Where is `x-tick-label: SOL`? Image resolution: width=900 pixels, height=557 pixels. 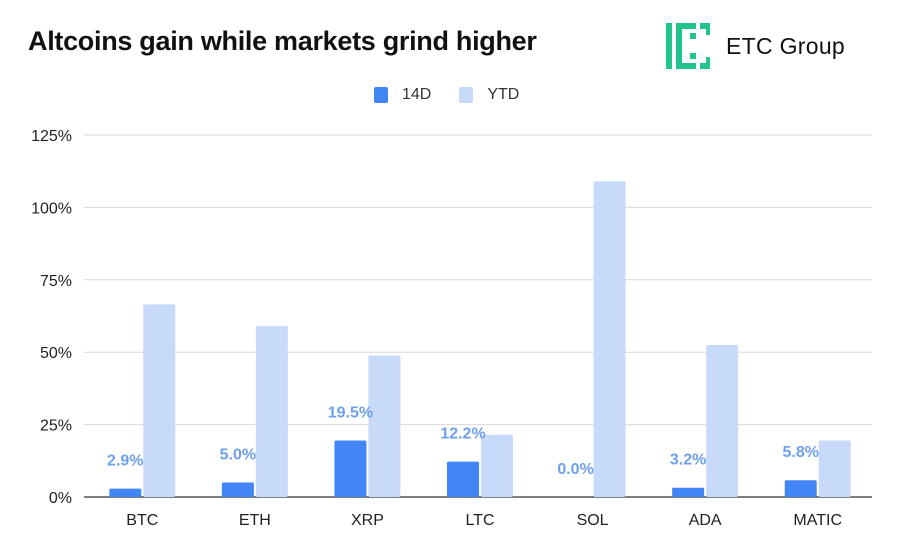 x-tick-label: SOL is located at coordinates (593, 520).